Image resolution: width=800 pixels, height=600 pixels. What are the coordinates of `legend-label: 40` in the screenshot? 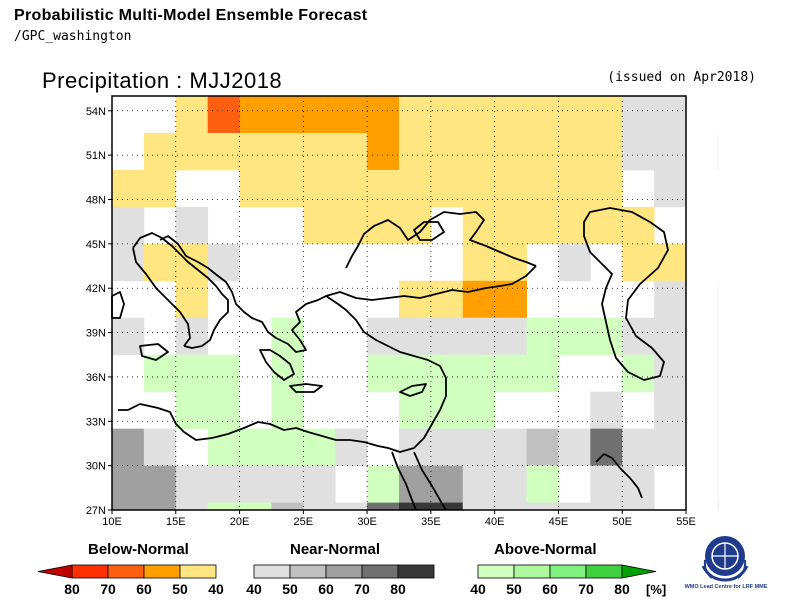 It's located at (254, 589).